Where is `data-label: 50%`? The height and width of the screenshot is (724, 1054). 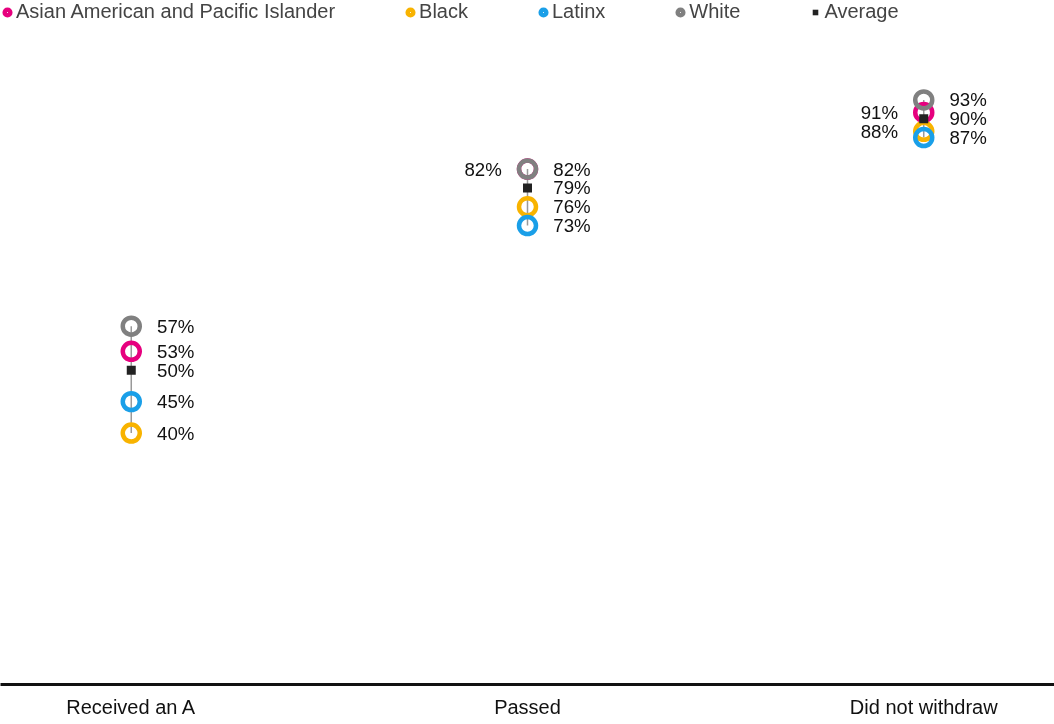 data-label: 50% is located at coordinates (176, 370).